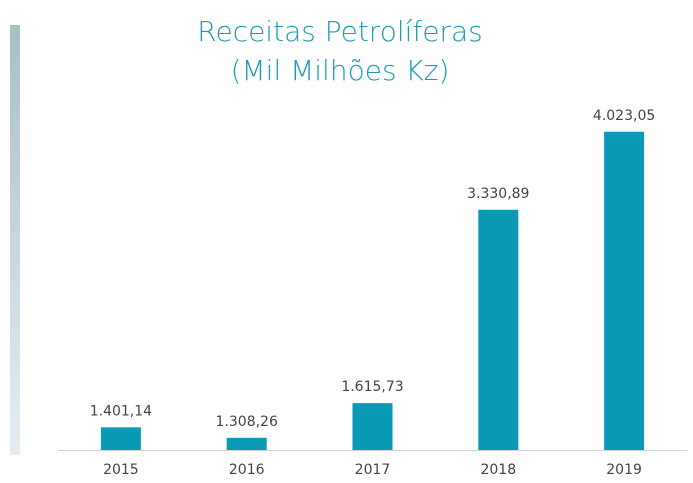 The image size is (693, 483). What do you see at coordinates (339, 31) in the screenshot?
I see `chart-title: Receitas Petrolíferas` at bounding box center [339, 31].